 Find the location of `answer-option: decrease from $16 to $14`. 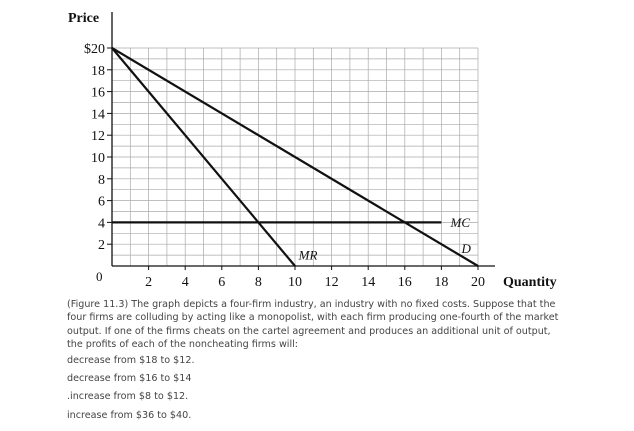

answer-option: decrease from $16 to $14 is located at coordinates (129, 378).